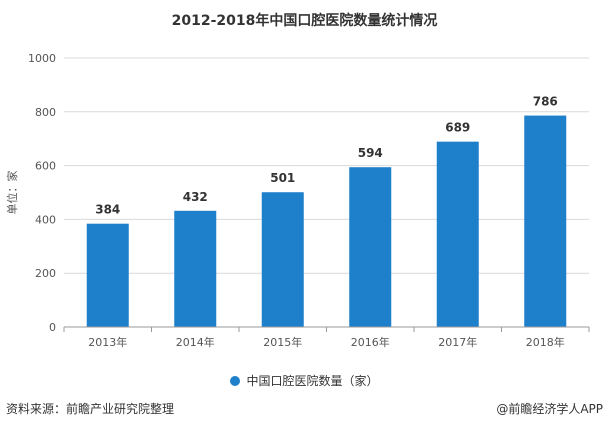 The image size is (609, 427). I want to click on source-note: 资料来源：前瞻产业研究院整理, so click(90, 409).